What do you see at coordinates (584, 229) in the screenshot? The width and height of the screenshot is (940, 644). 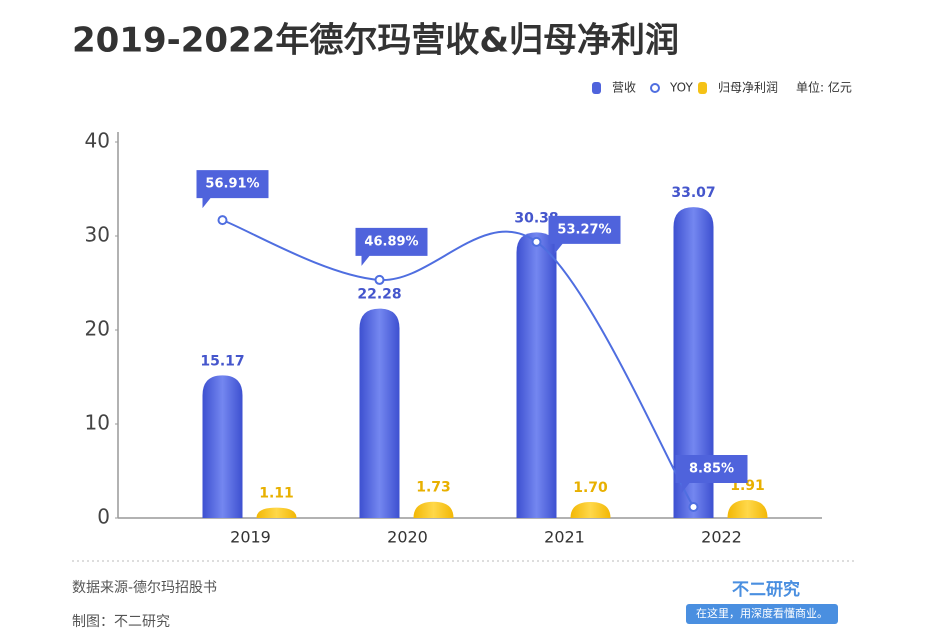 I see `data-label: 53.27%` at bounding box center [584, 229].